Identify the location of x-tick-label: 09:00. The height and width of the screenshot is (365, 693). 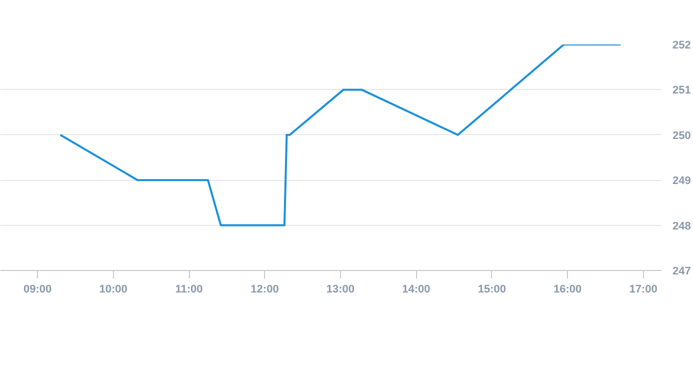
(38, 290).